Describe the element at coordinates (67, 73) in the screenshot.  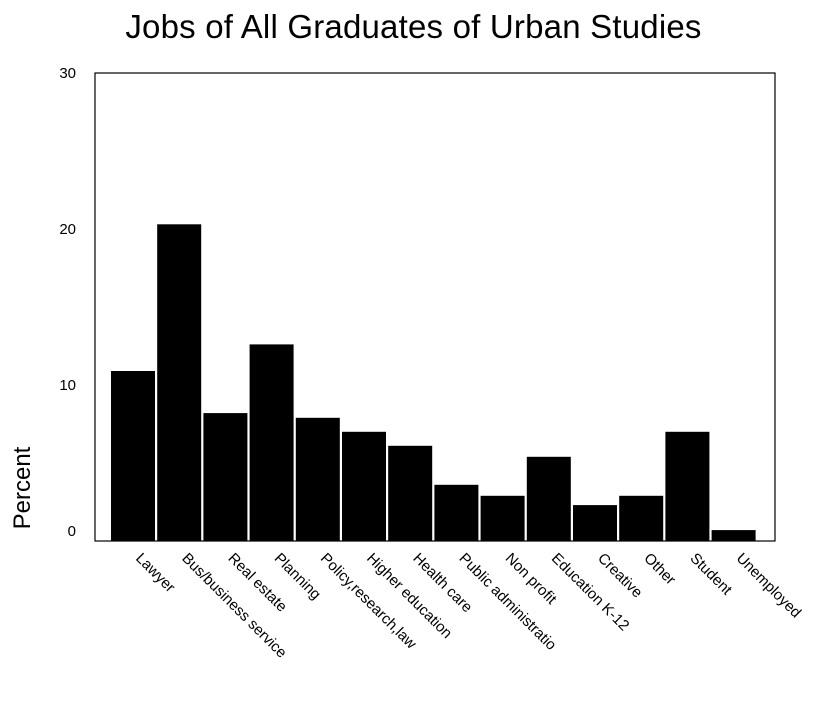
I see `y-tick-label-3: 30` at that location.